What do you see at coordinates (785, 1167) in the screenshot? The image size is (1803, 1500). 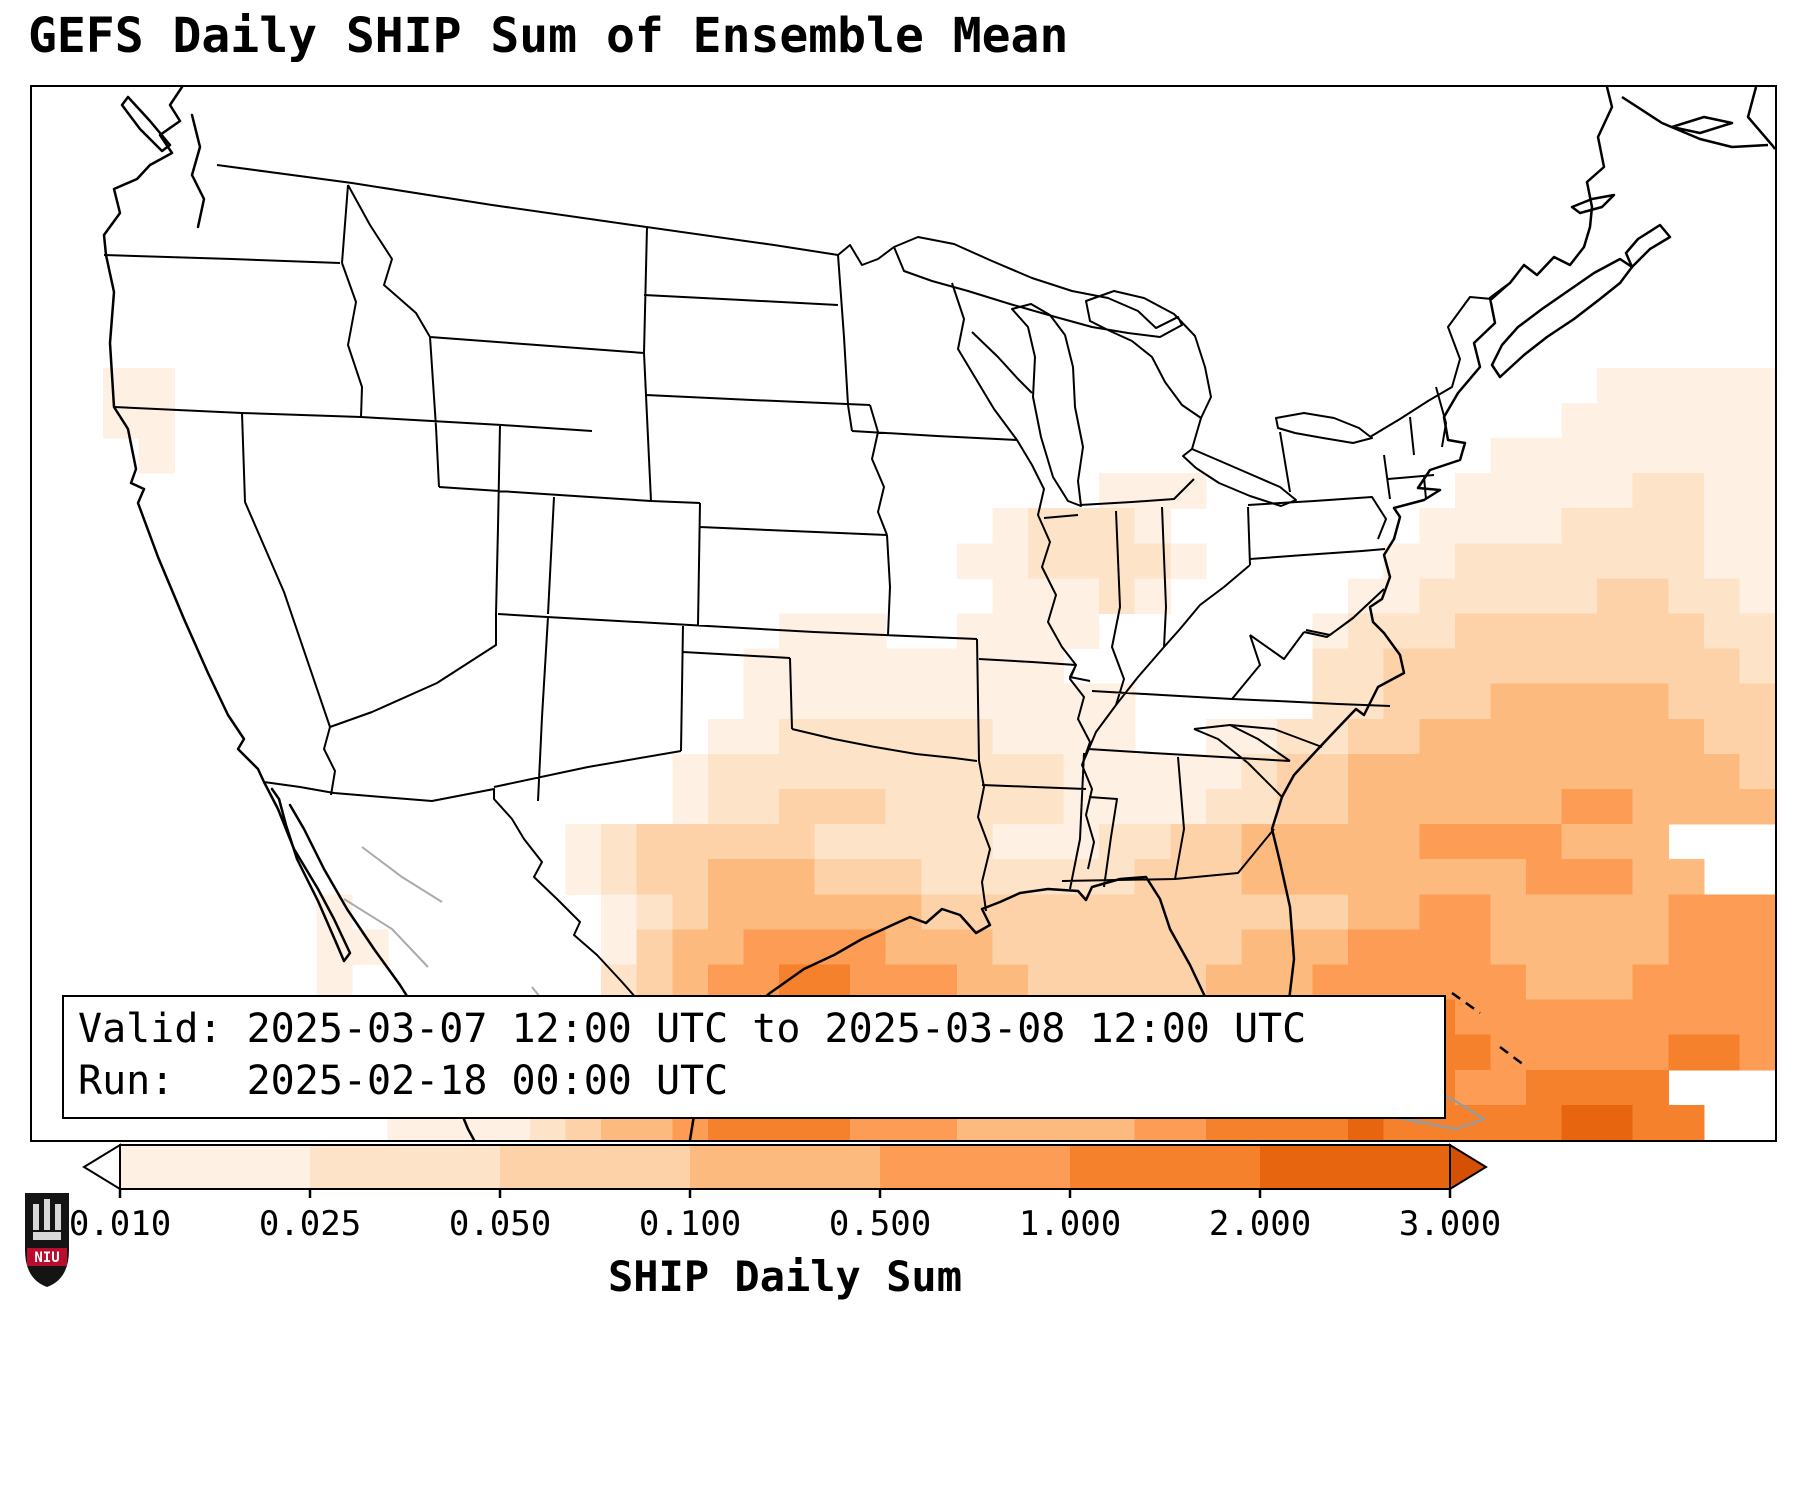 I see `colorbar-outline` at bounding box center [785, 1167].